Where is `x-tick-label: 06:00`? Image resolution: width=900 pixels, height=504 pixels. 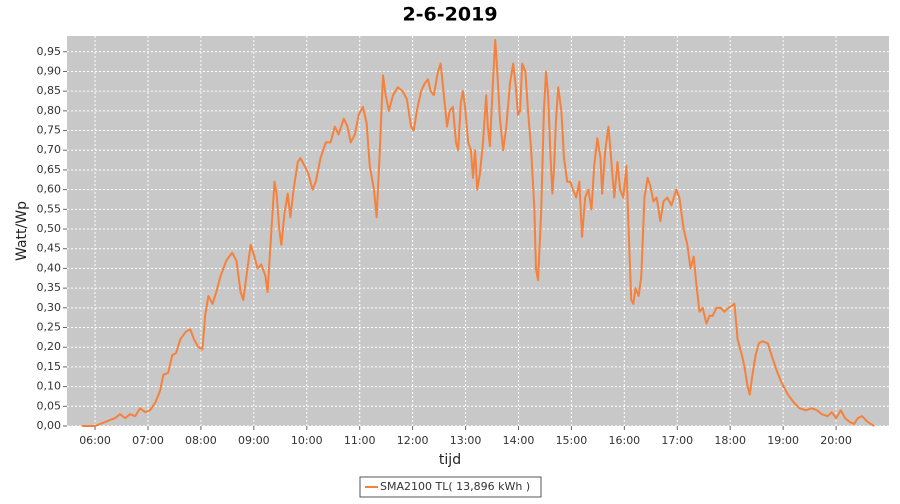
x-tick-label: 06:00 is located at coordinates (95, 440).